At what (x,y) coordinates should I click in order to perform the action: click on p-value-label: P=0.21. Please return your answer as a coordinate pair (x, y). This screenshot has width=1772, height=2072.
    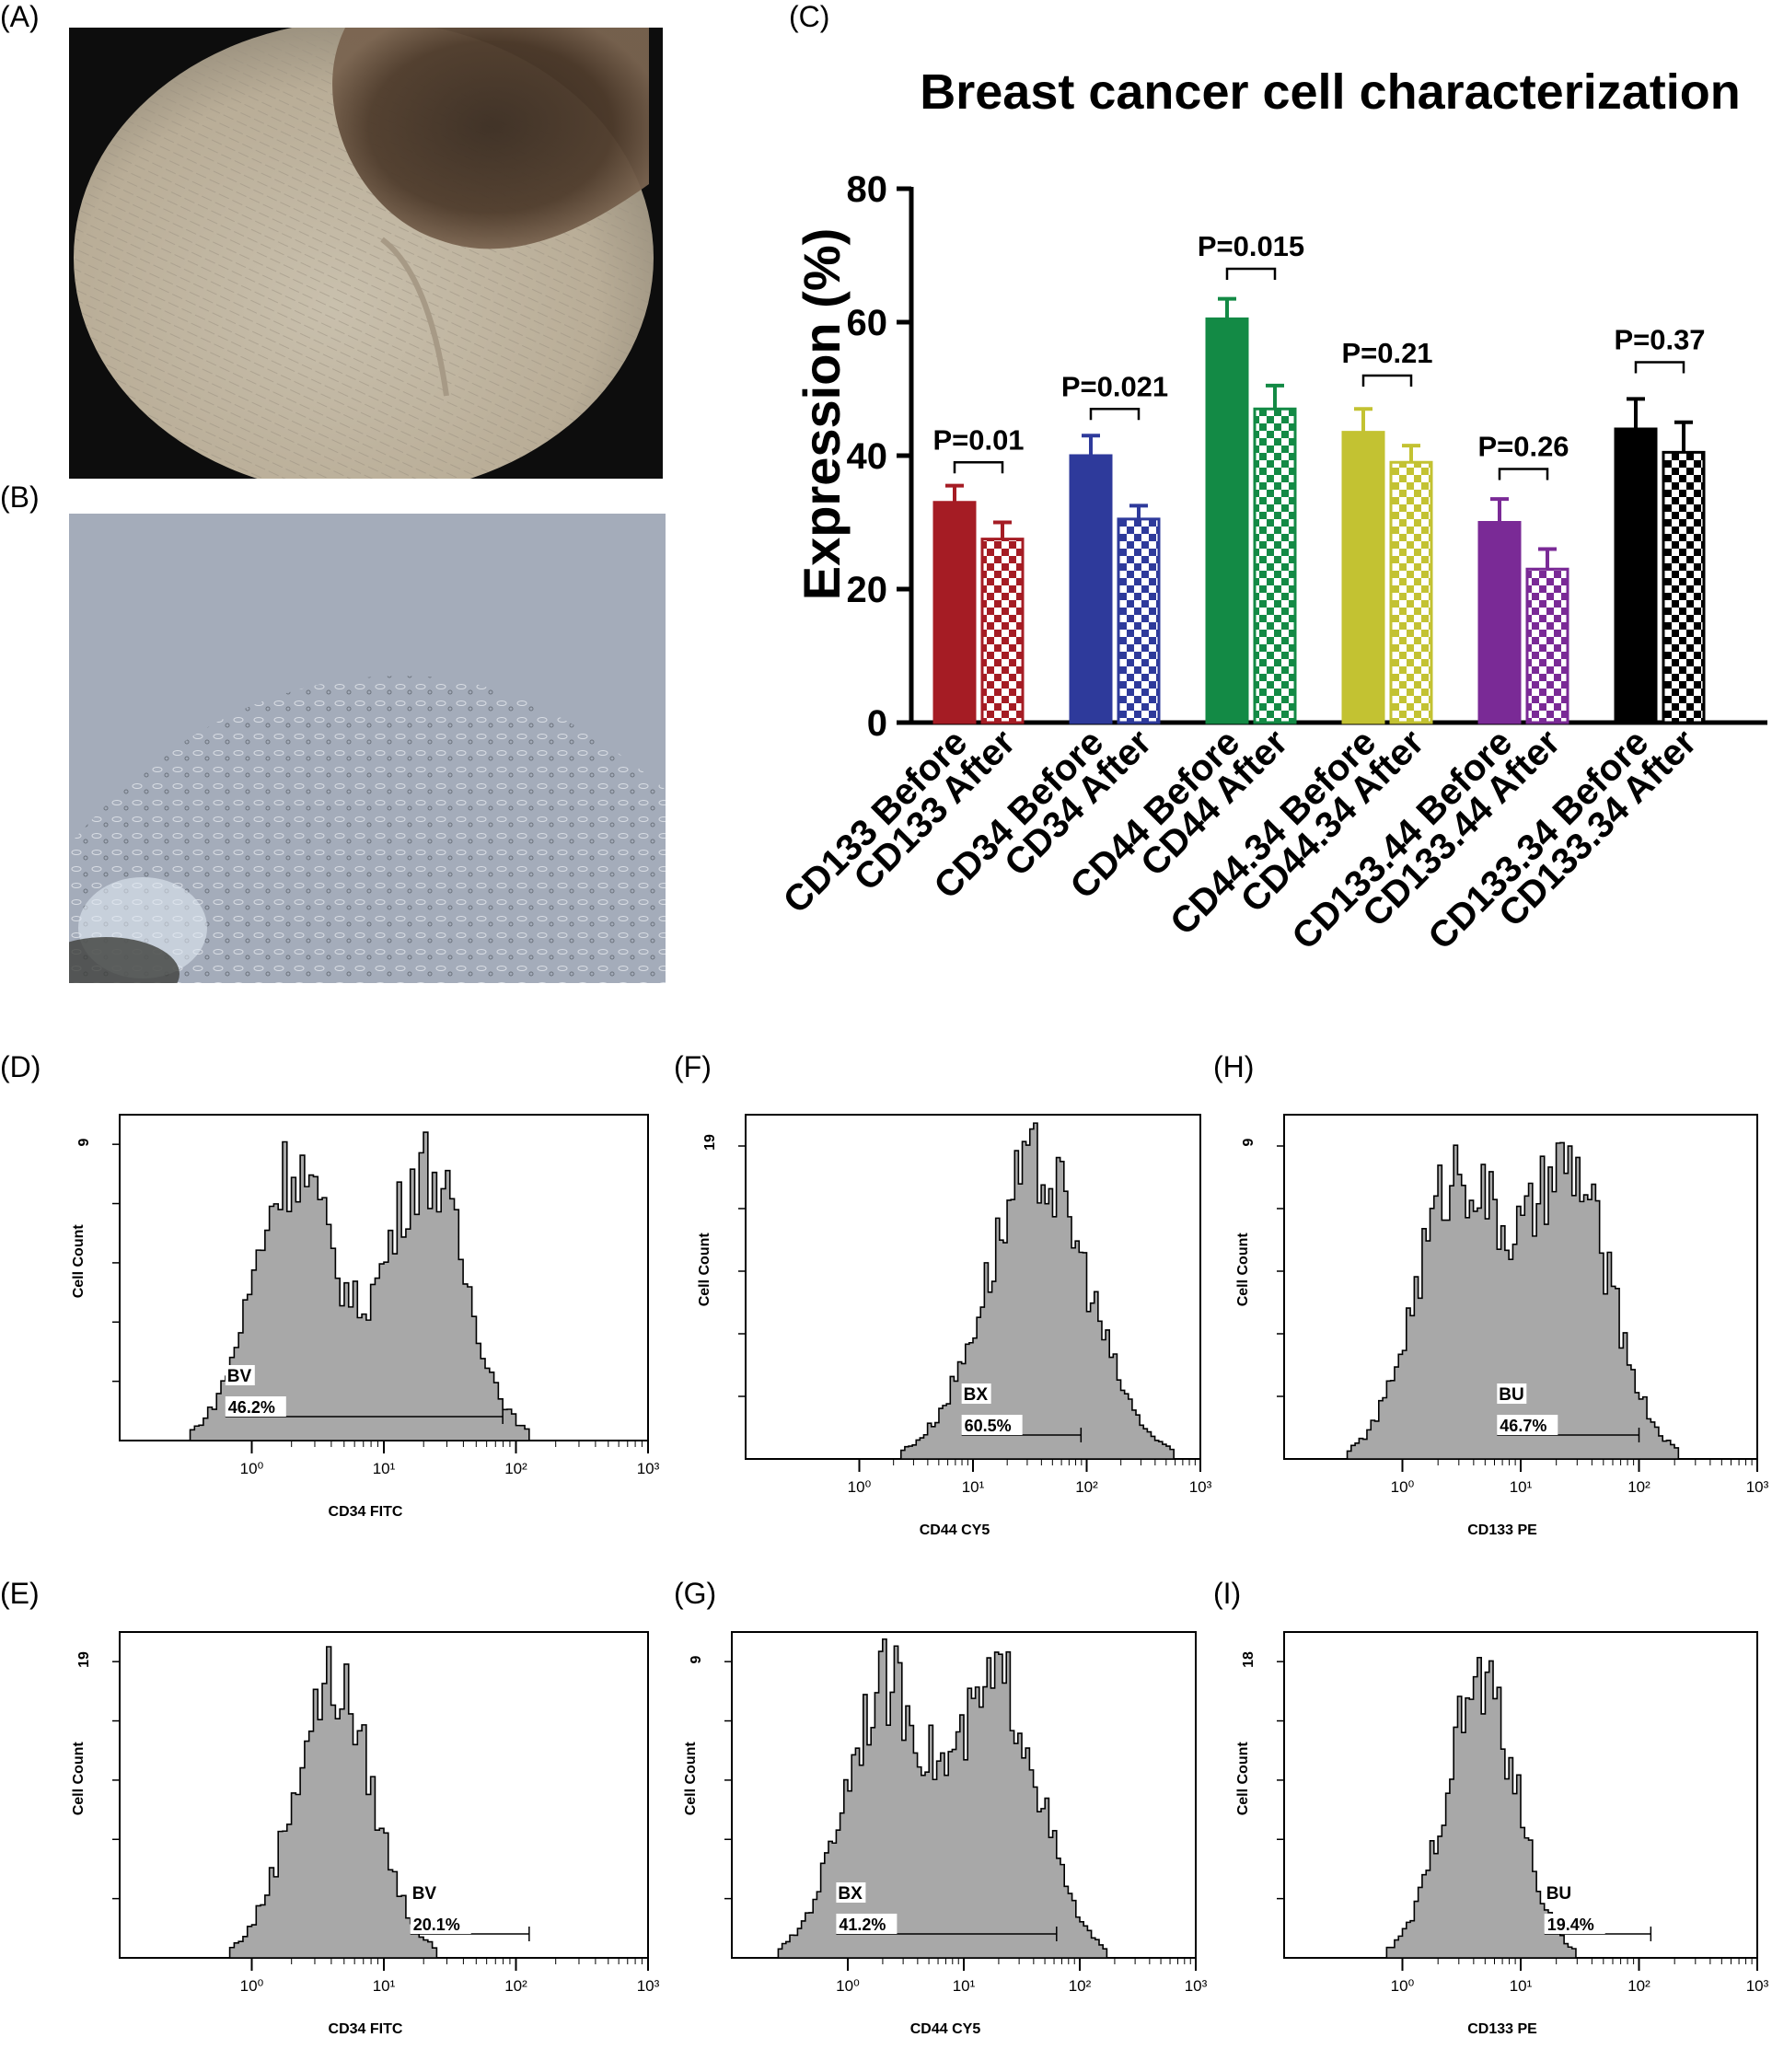
    Looking at the image, I should click on (1387, 353).